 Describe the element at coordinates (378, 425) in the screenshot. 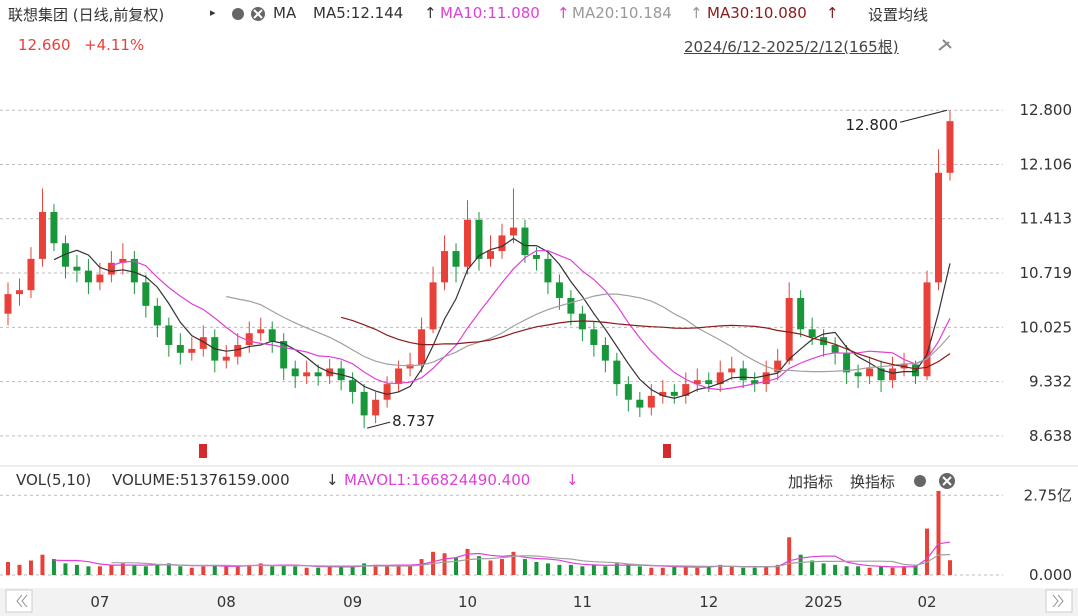

I see `min-arrow` at that location.